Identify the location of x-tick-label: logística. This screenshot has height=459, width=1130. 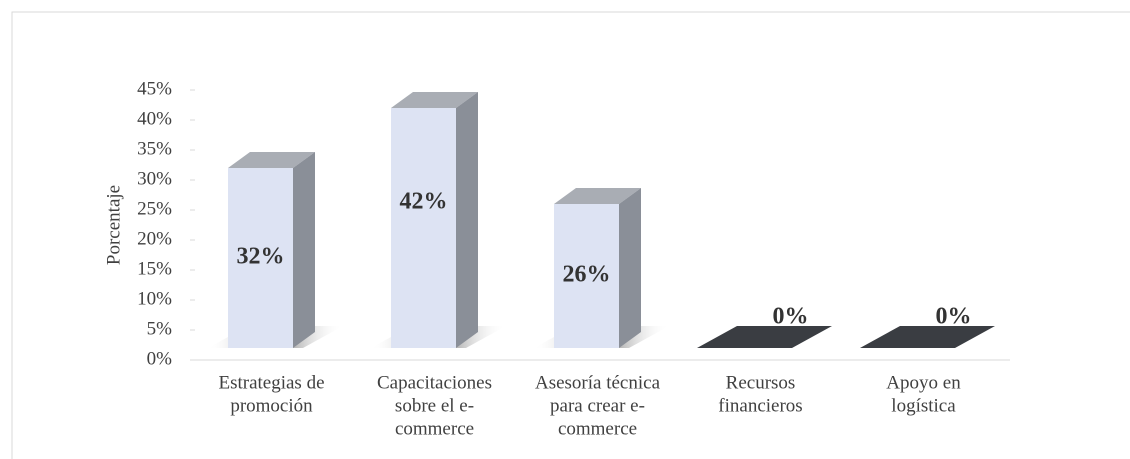
(923, 405).